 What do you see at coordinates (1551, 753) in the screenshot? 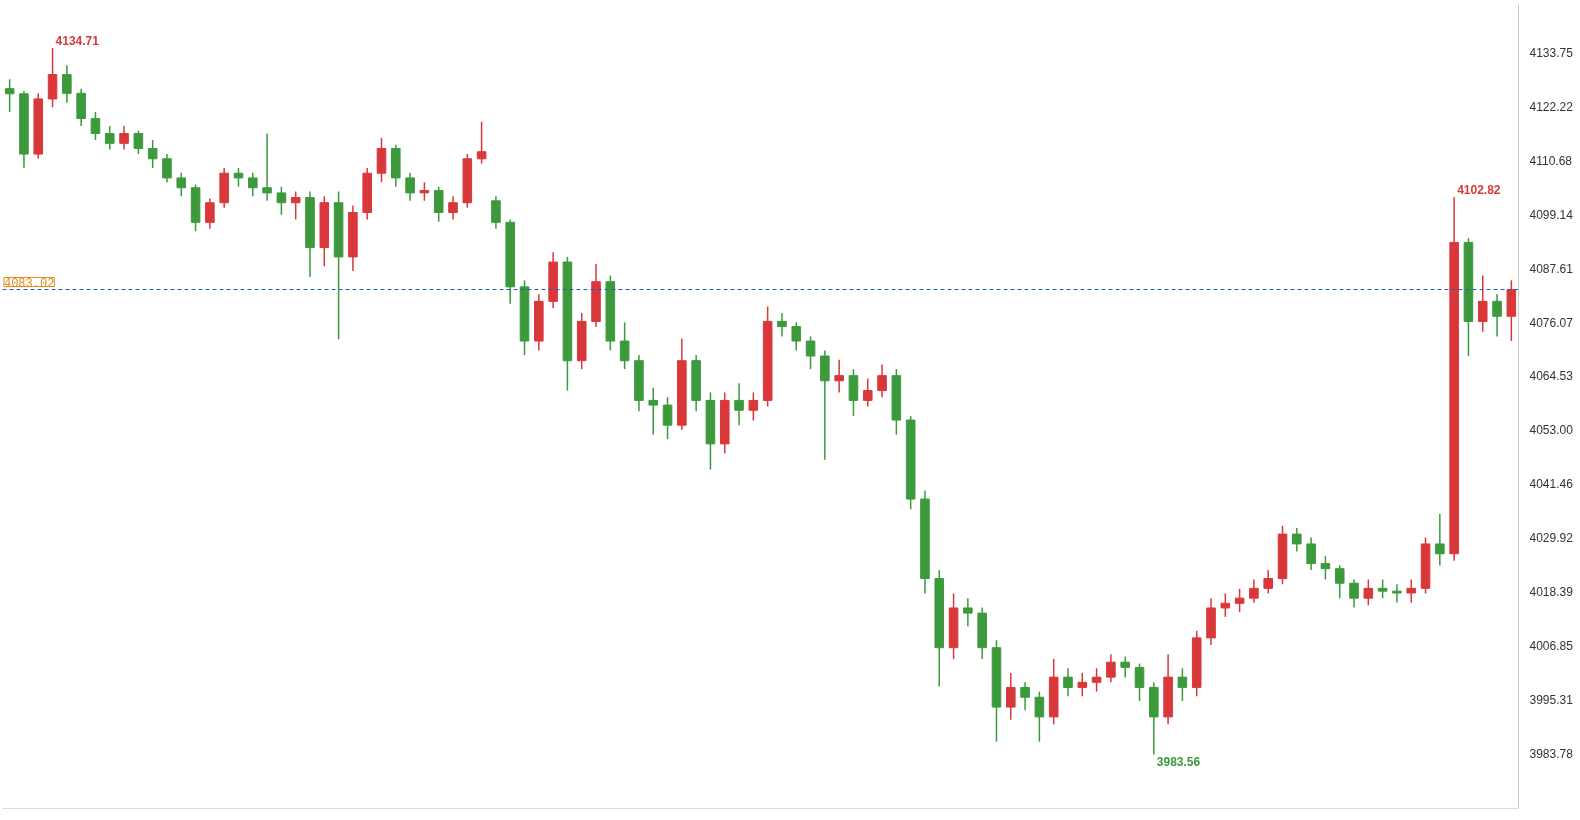
I see `y-tick-label: 3983.78` at bounding box center [1551, 753].